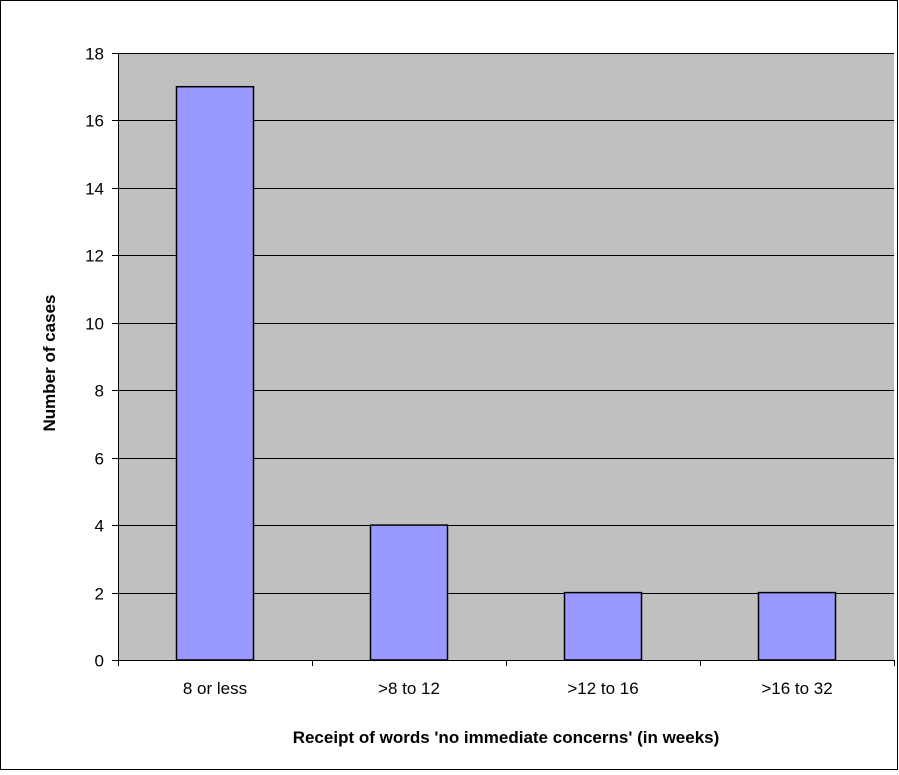  What do you see at coordinates (94, 358) in the screenshot?
I see `y-tick-labels: 0 2 4 6 8 10 12 14 16 18` at bounding box center [94, 358].